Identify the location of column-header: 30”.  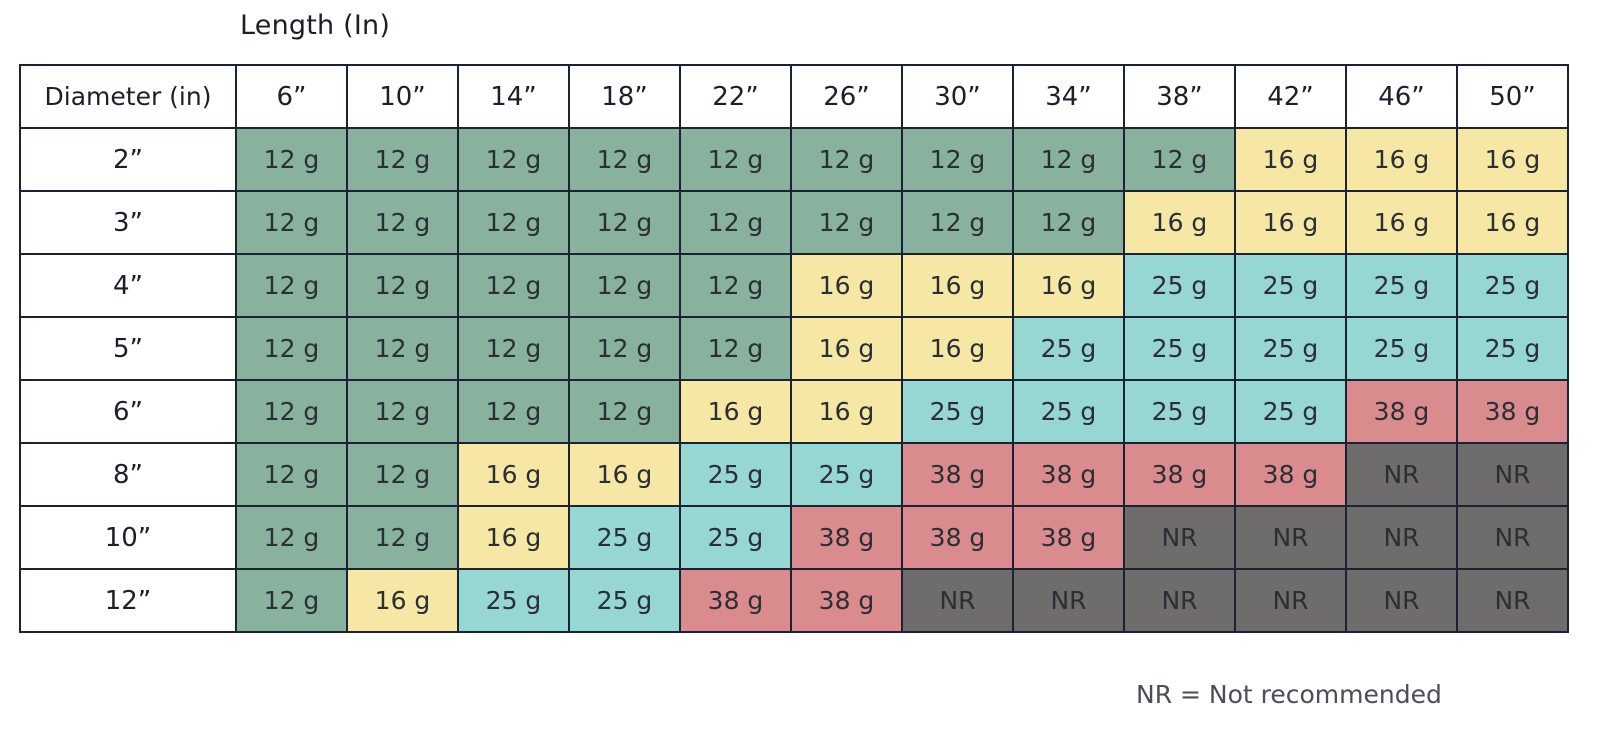
(957, 96).